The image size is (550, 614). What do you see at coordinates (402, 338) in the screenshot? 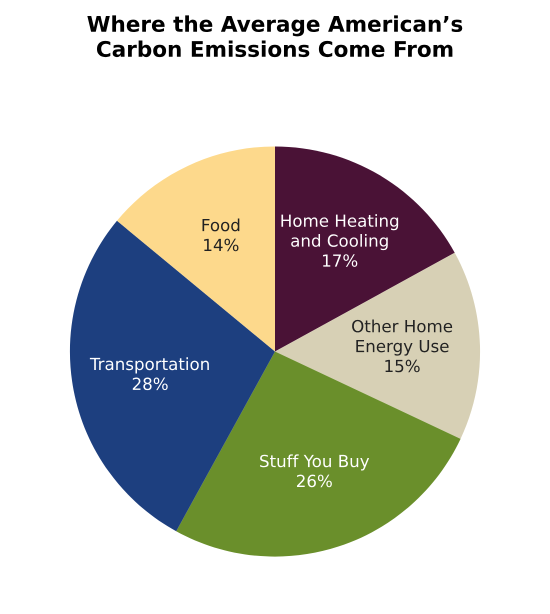
I see `slice-label: Other Home Energy Use` at bounding box center [402, 338].